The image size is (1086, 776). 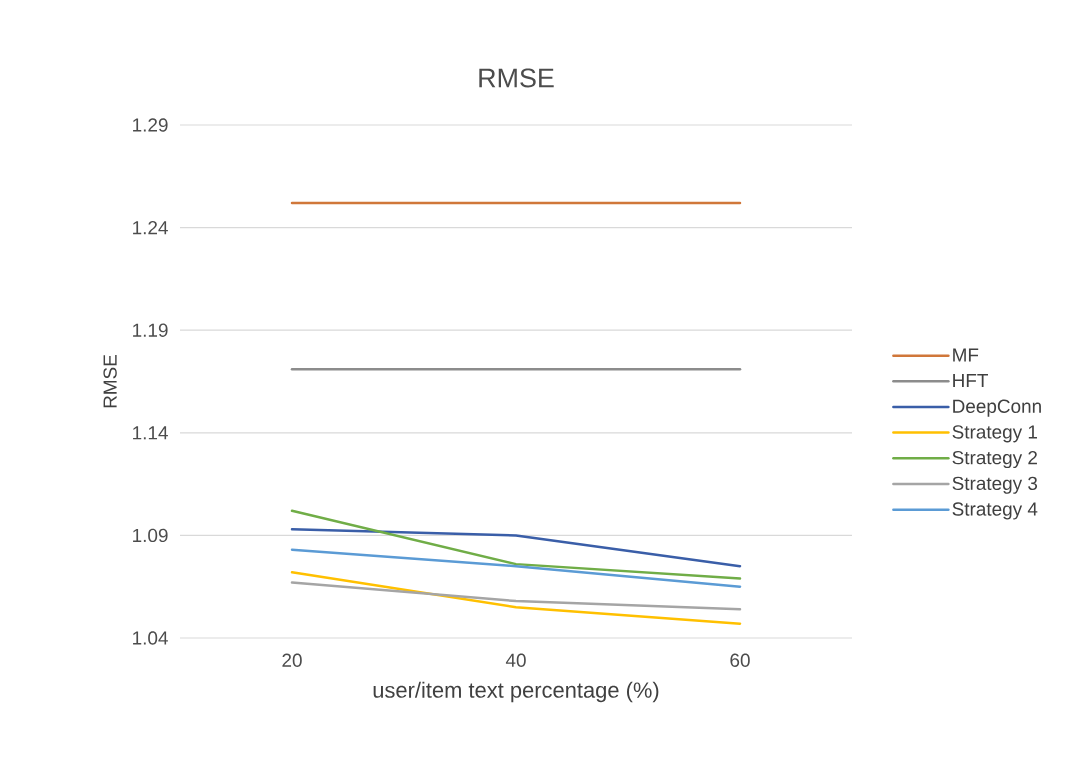 I want to click on x-axis-title: user/item text percentage (%), so click(x=516, y=692).